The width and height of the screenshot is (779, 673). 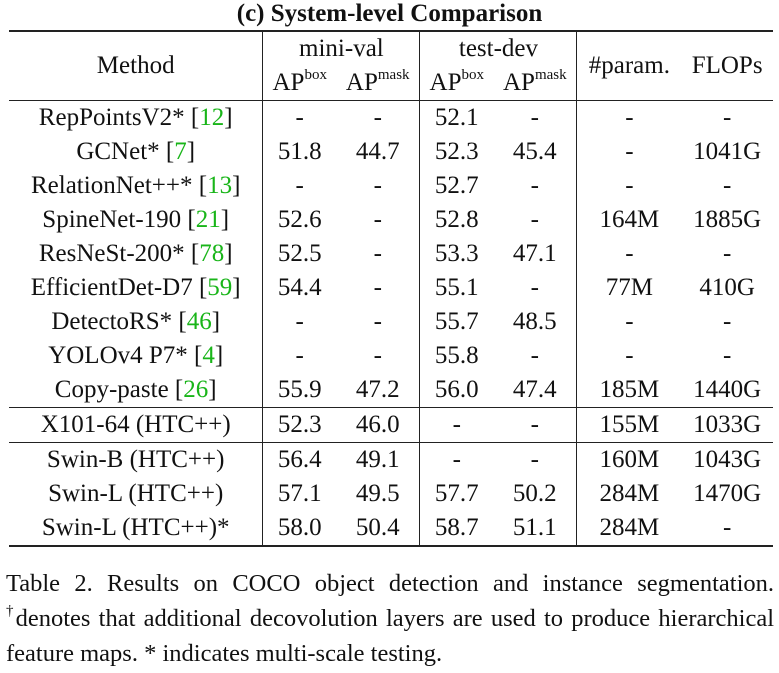 I want to click on flops-cell: 1470G, so click(x=727, y=493).